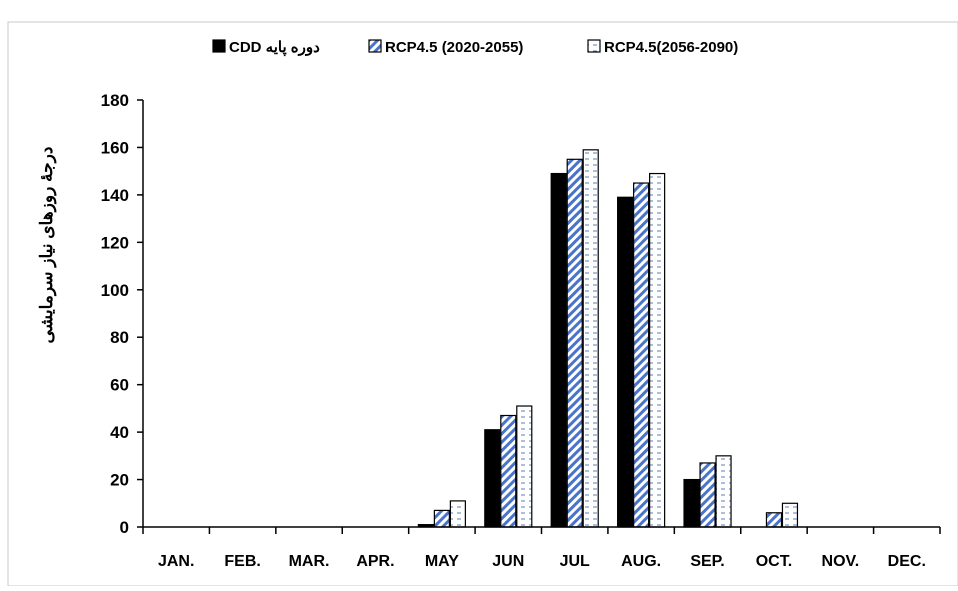  What do you see at coordinates (115, 100) in the screenshot?
I see `y-tick-label: 180` at bounding box center [115, 100].